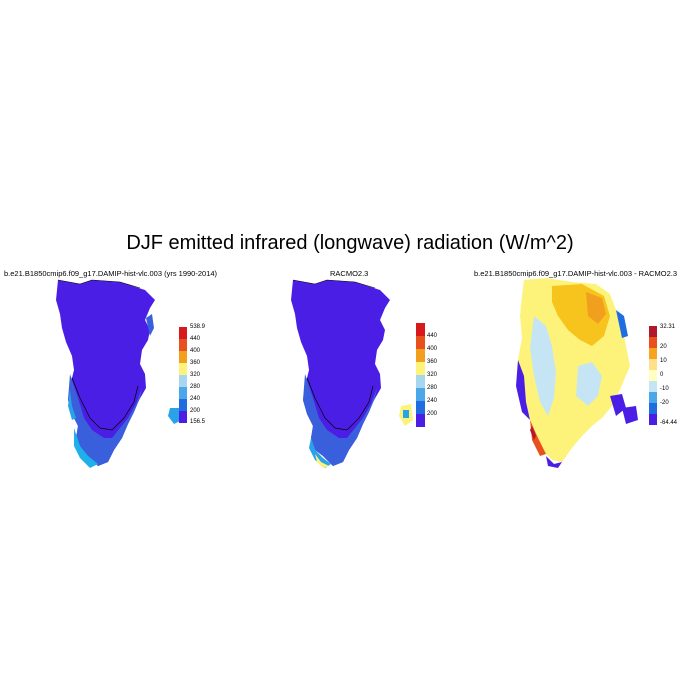 The height and width of the screenshot is (700, 700). What do you see at coordinates (432, 375) in the screenshot?
I see `cbar-2-label: 320` at bounding box center [432, 375].